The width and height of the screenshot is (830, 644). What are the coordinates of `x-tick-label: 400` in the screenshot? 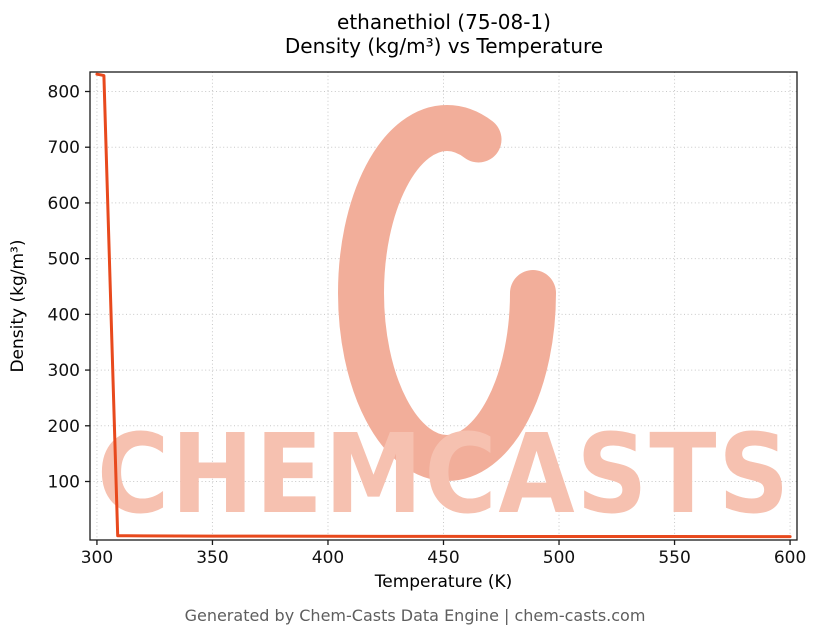 It's located at (328, 558).